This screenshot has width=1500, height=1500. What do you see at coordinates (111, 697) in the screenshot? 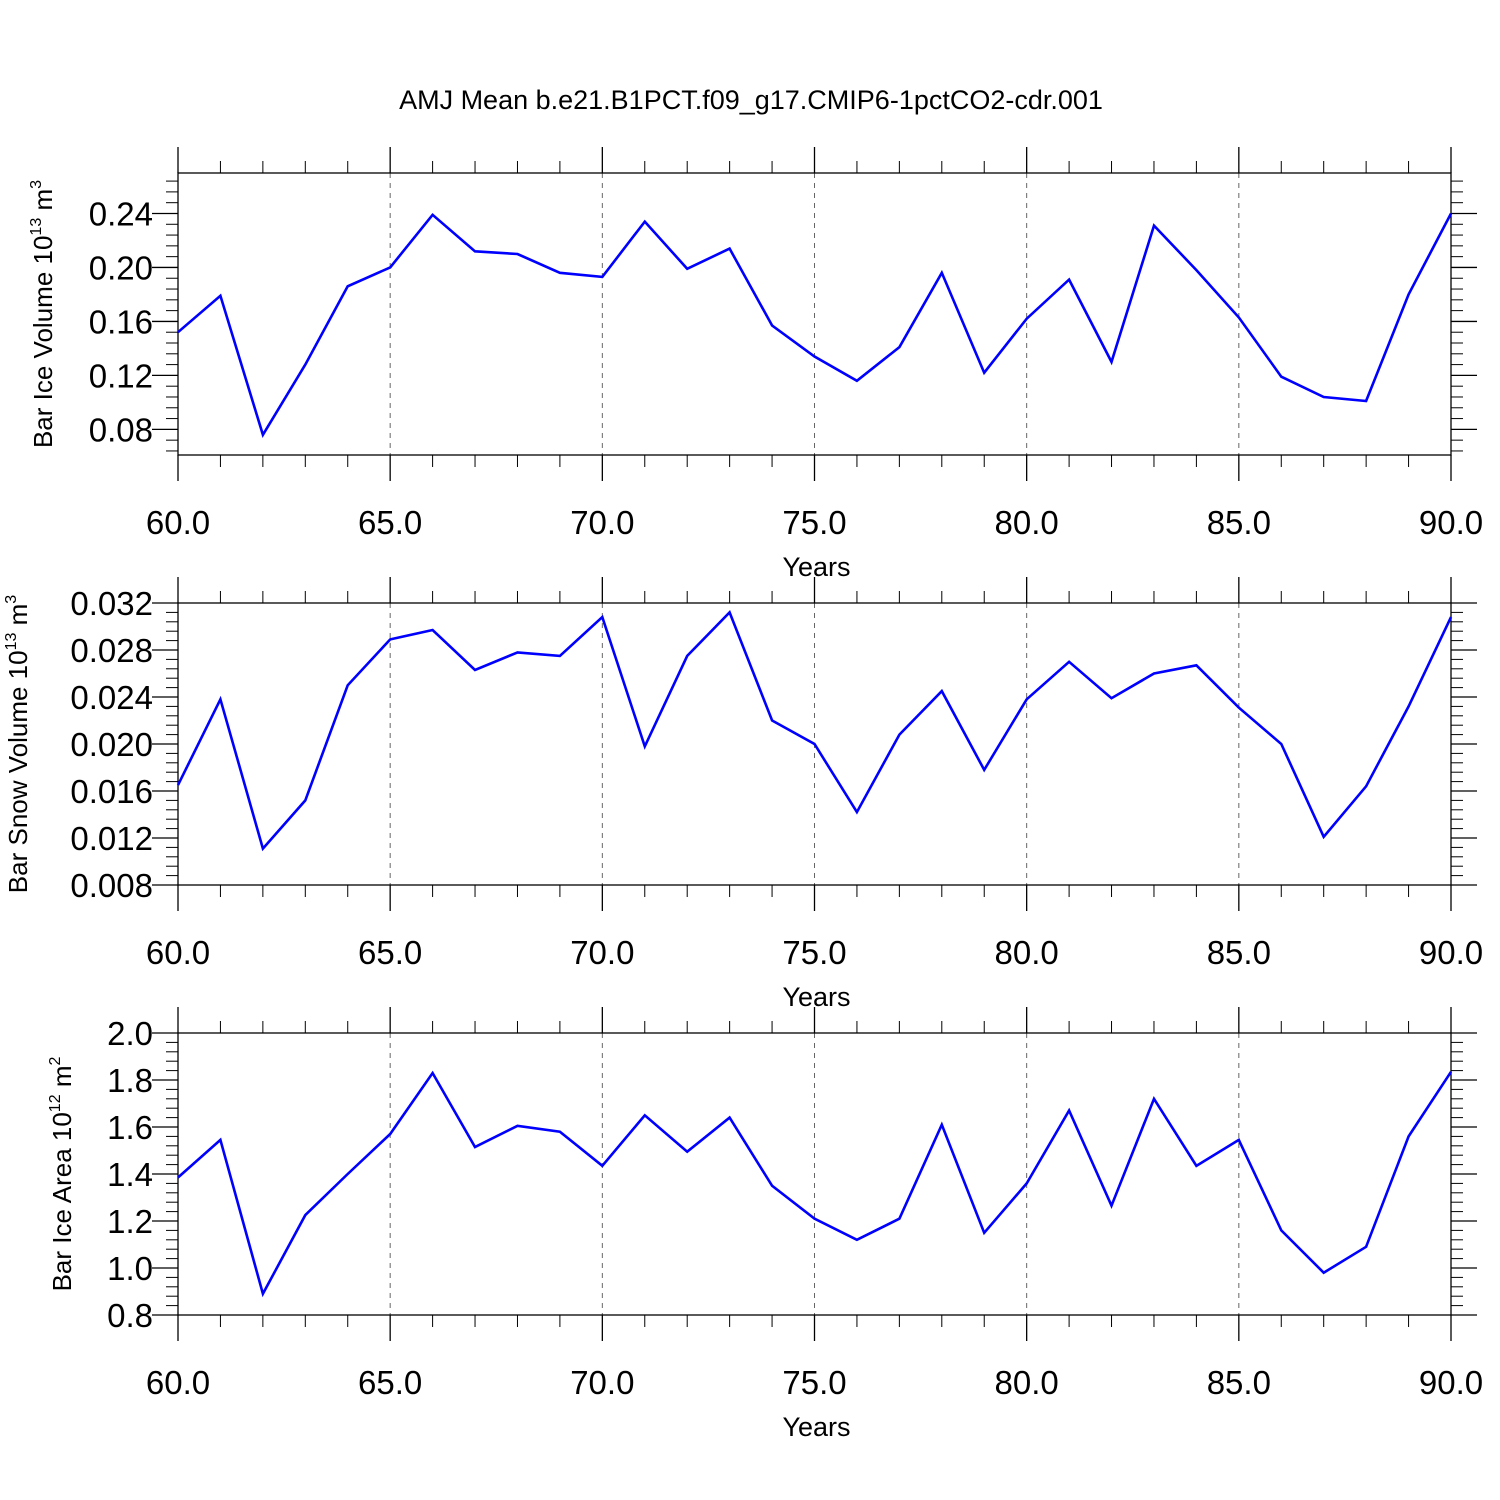
I see `y-tick-label: 0.024` at bounding box center [111, 697].